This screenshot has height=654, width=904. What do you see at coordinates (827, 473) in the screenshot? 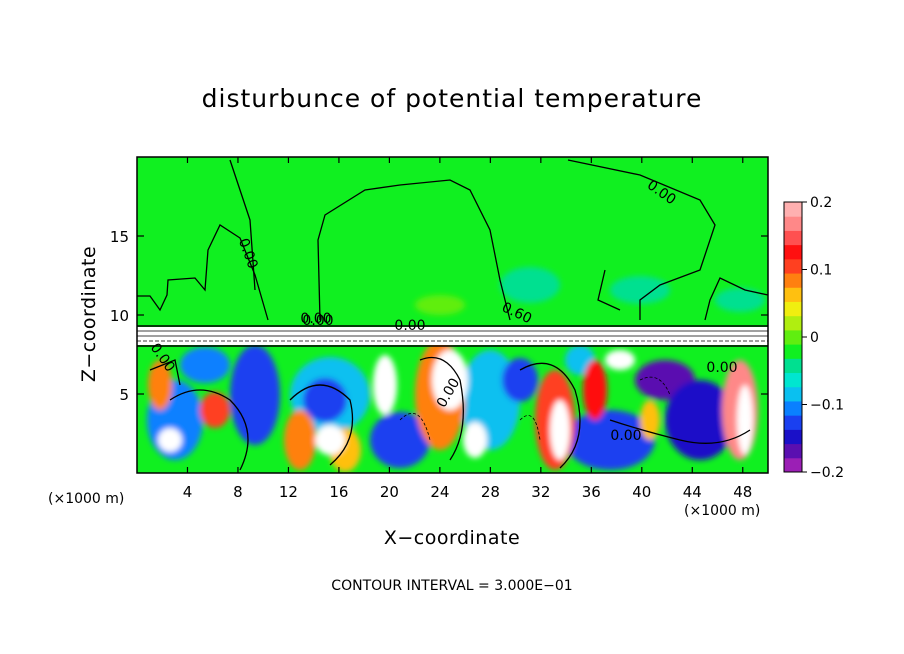
I see `colorbar-tick-label: −0.2` at bounding box center [827, 473].